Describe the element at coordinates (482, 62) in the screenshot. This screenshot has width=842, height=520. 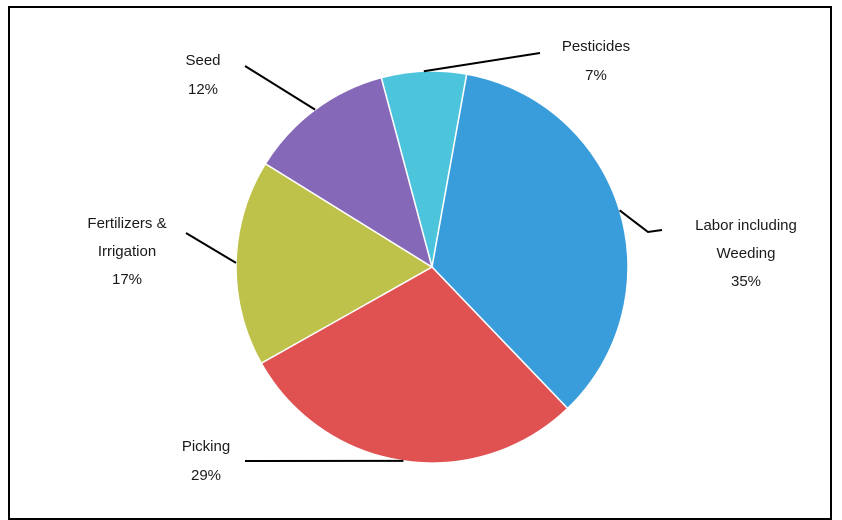
I see `leader-line-pesticides` at that location.